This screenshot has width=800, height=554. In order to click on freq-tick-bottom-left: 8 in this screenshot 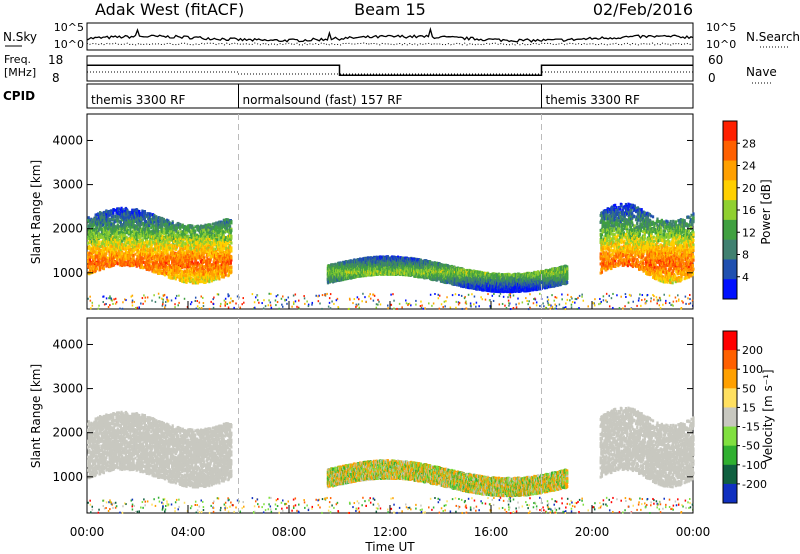, I will do `click(56, 78)`.